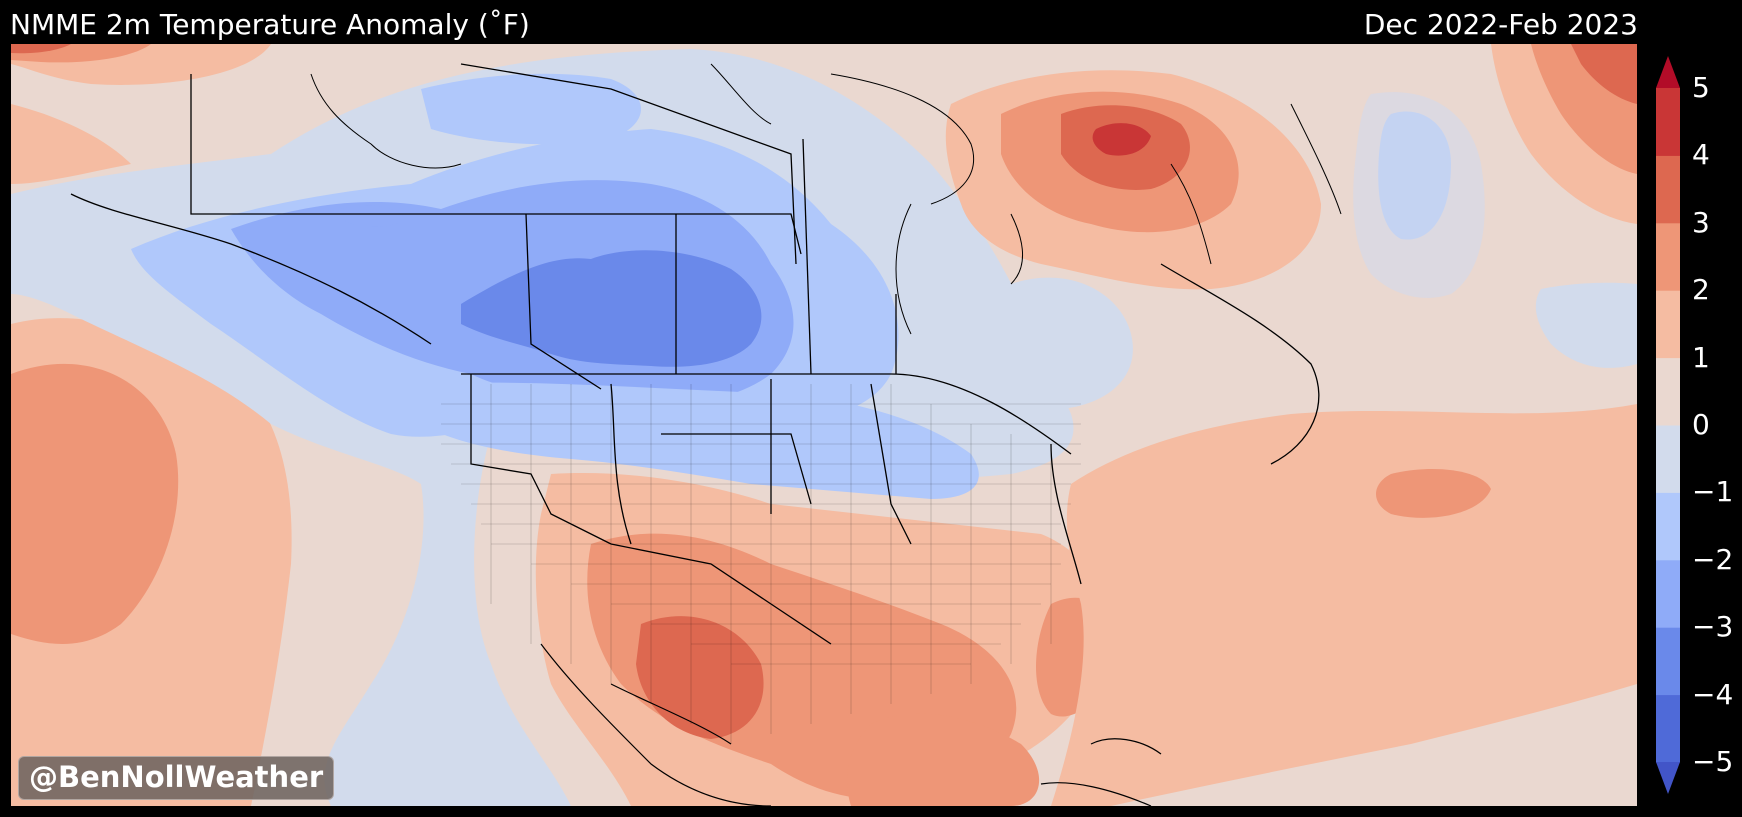 The image size is (1742, 817). I want to click on colorbar-tick-label: −4, so click(1713, 694).